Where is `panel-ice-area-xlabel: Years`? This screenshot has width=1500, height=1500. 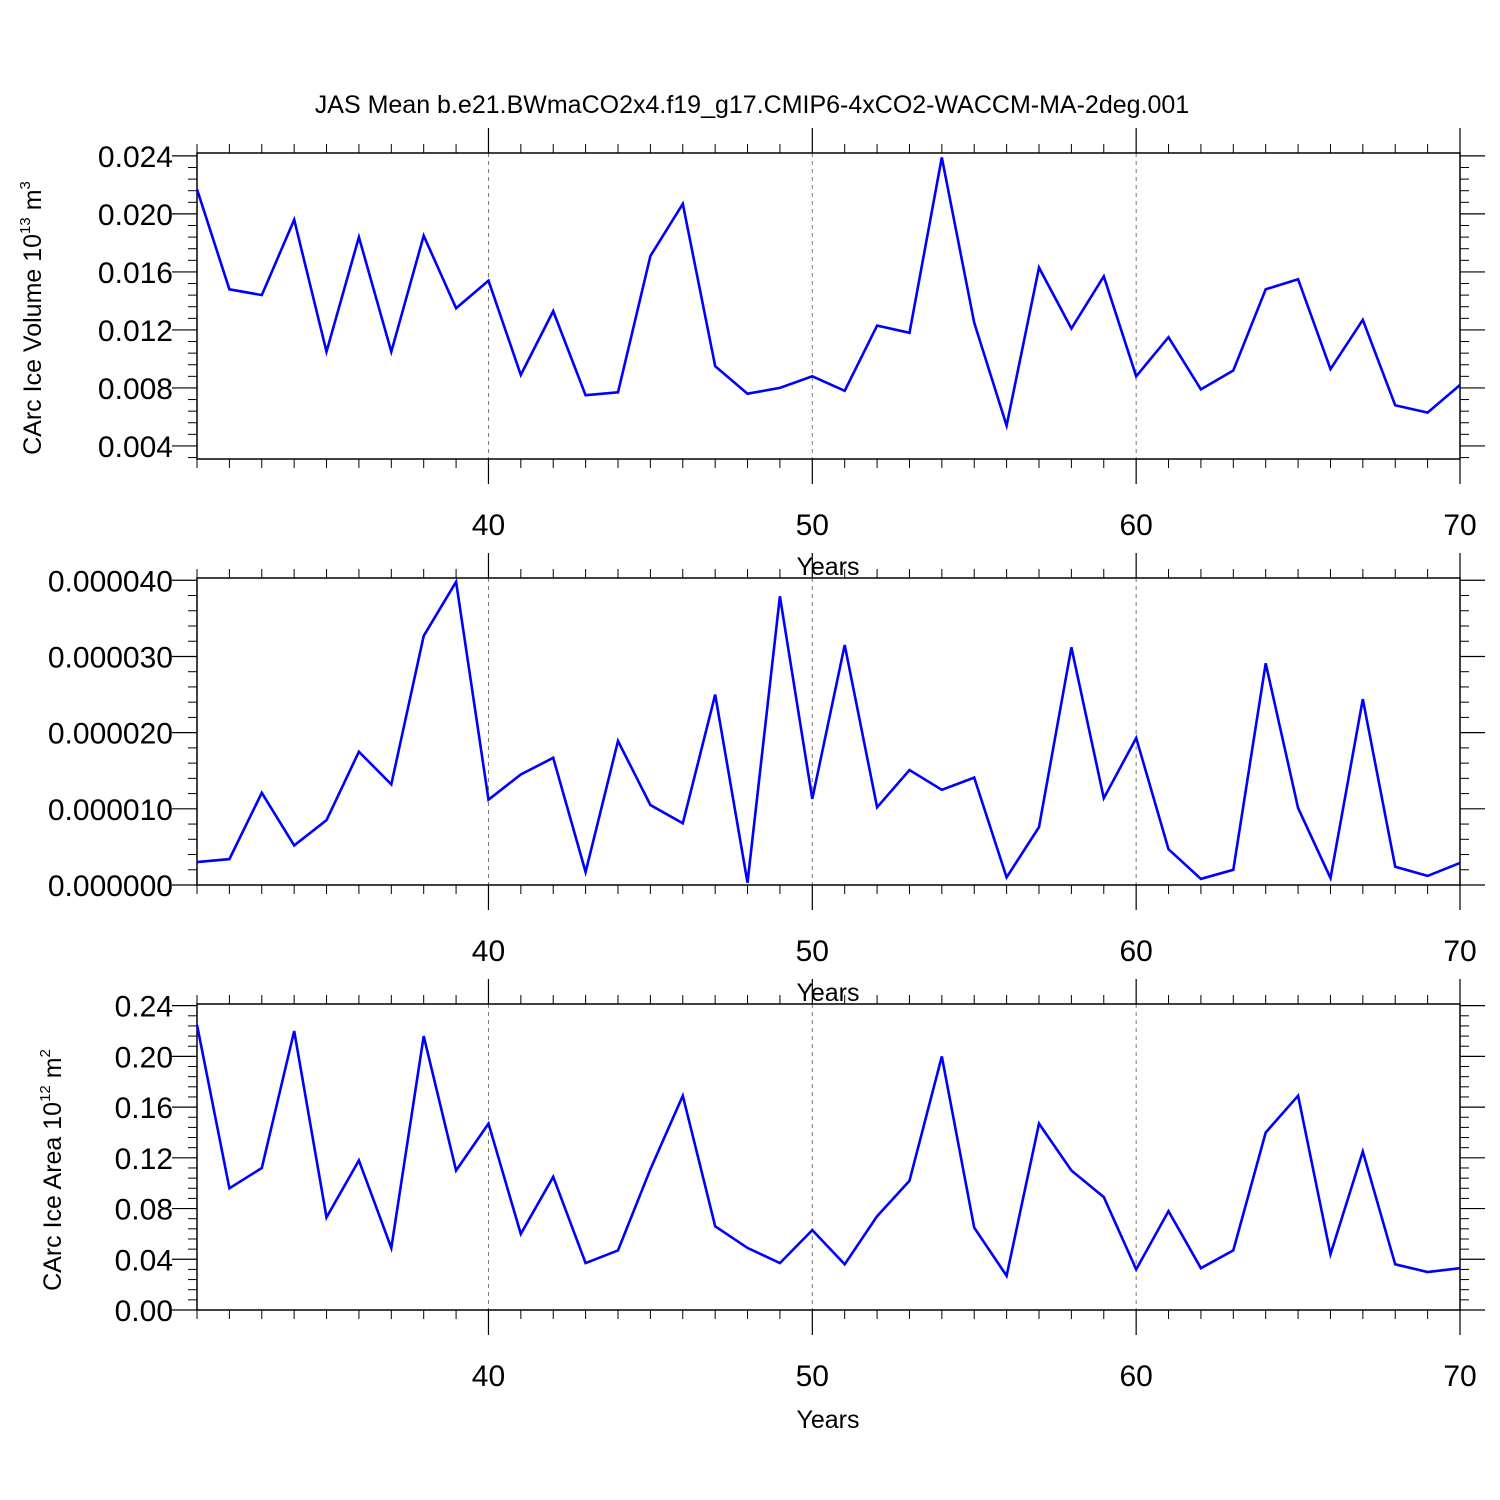
panel-ice-area-xlabel: Years is located at coordinates (827, 1420).